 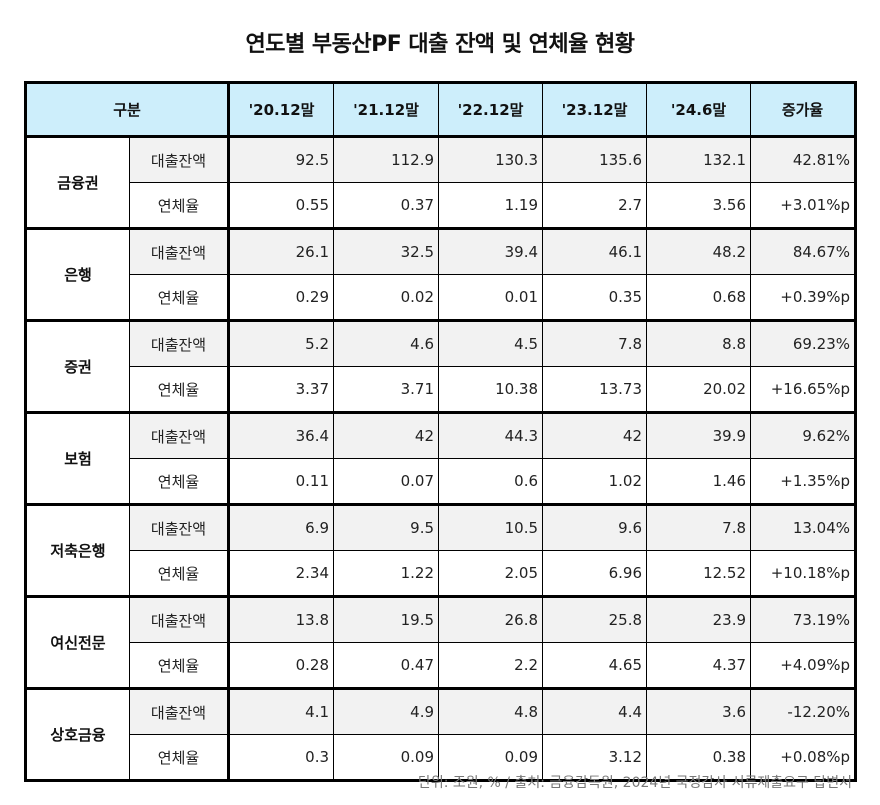 What do you see at coordinates (595, 574) in the screenshot?
I see `value-cell: 6.96` at bounding box center [595, 574].